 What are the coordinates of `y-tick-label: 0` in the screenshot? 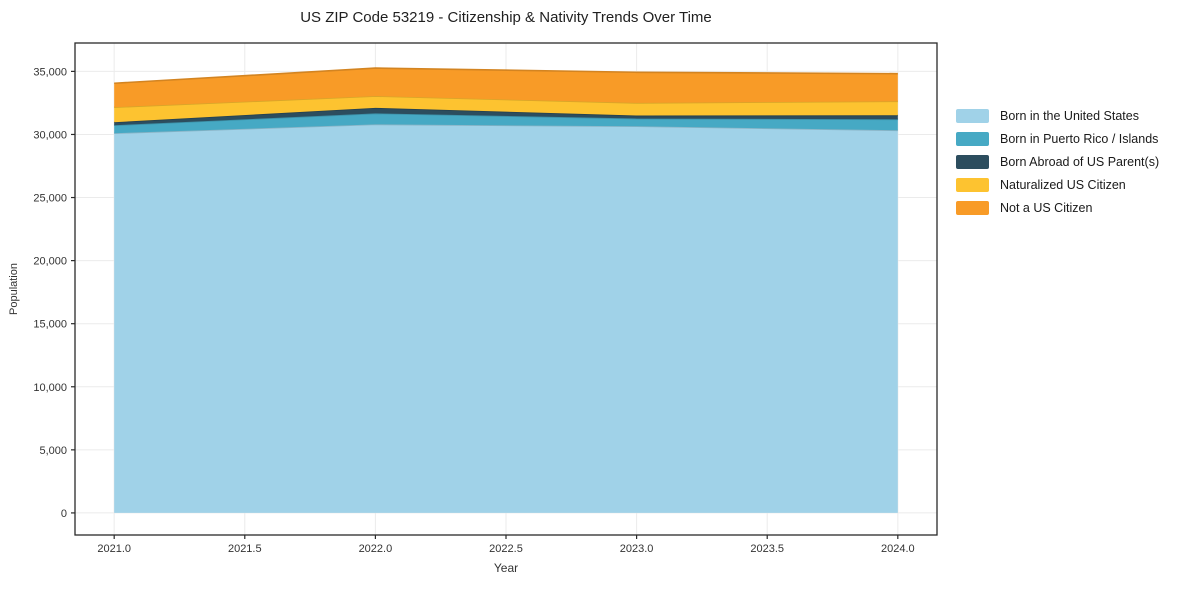 It's located at (64, 514).